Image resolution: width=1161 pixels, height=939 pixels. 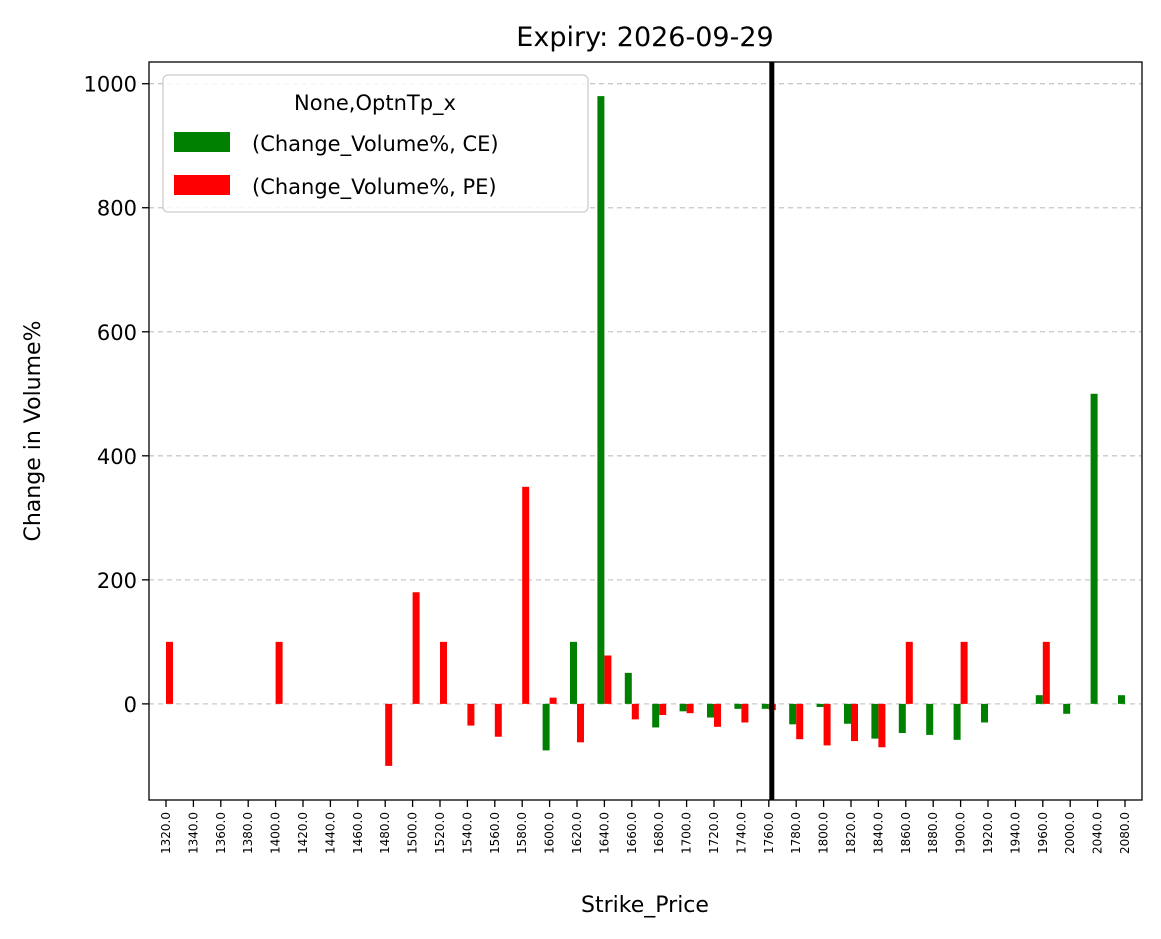 What do you see at coordinates (628, 688) in the screenshot?
I see `bar-ce-1660.0` at bounding box center [628, 688].